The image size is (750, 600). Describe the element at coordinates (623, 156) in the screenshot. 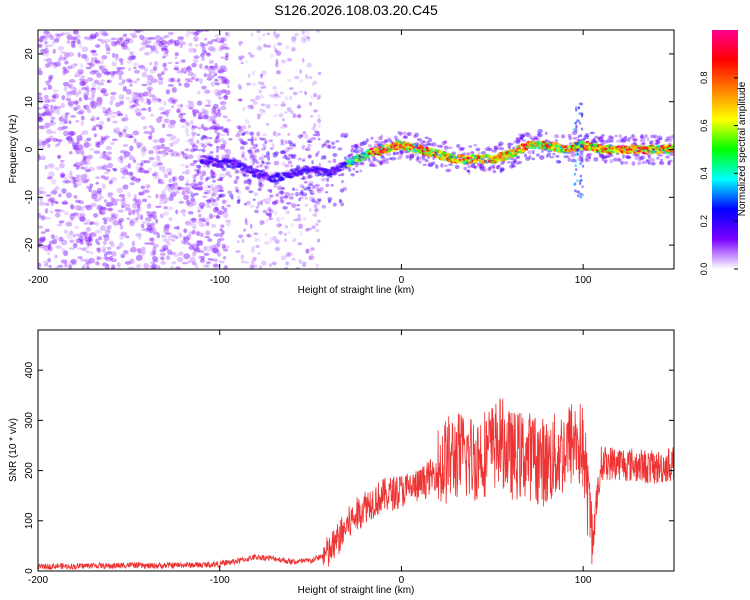

I see `heatmap-cell-2014` at that location.